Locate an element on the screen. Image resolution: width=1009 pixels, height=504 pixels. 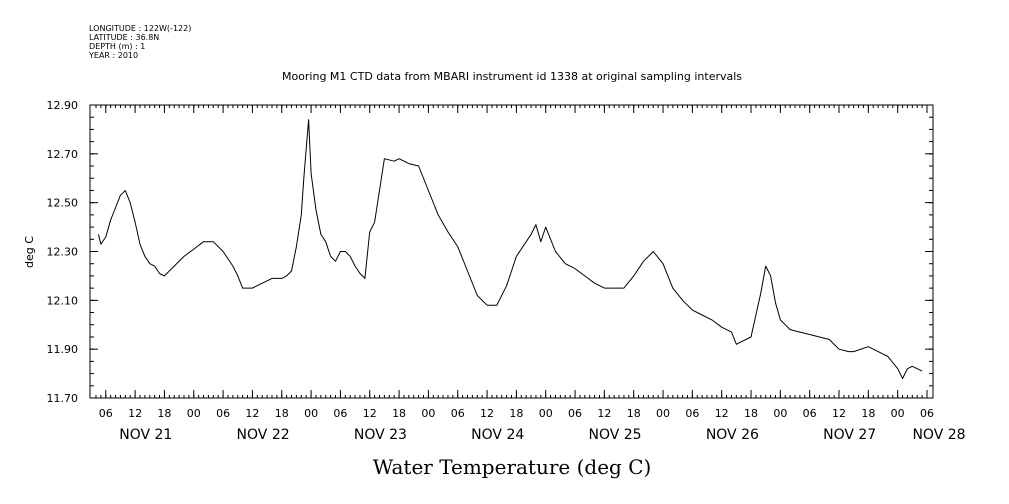
y-tick-label: 12.70 is located at coordinates (63, 154).